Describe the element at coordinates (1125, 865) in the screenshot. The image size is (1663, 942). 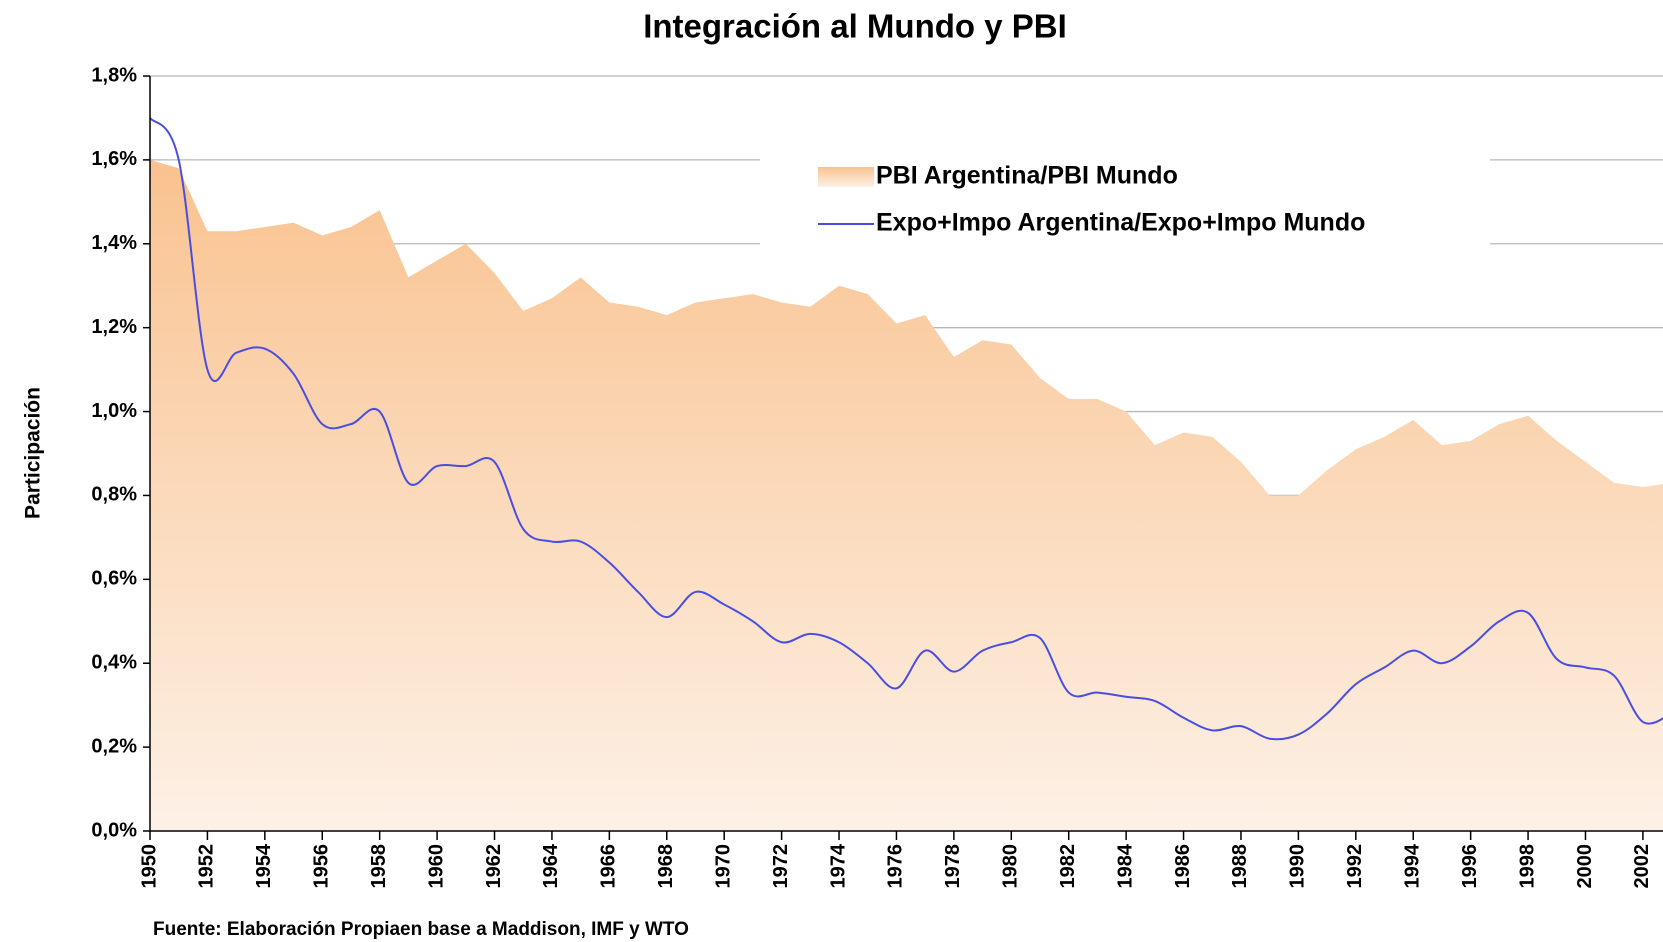
I see `x-tick-label: 1984` at that location.